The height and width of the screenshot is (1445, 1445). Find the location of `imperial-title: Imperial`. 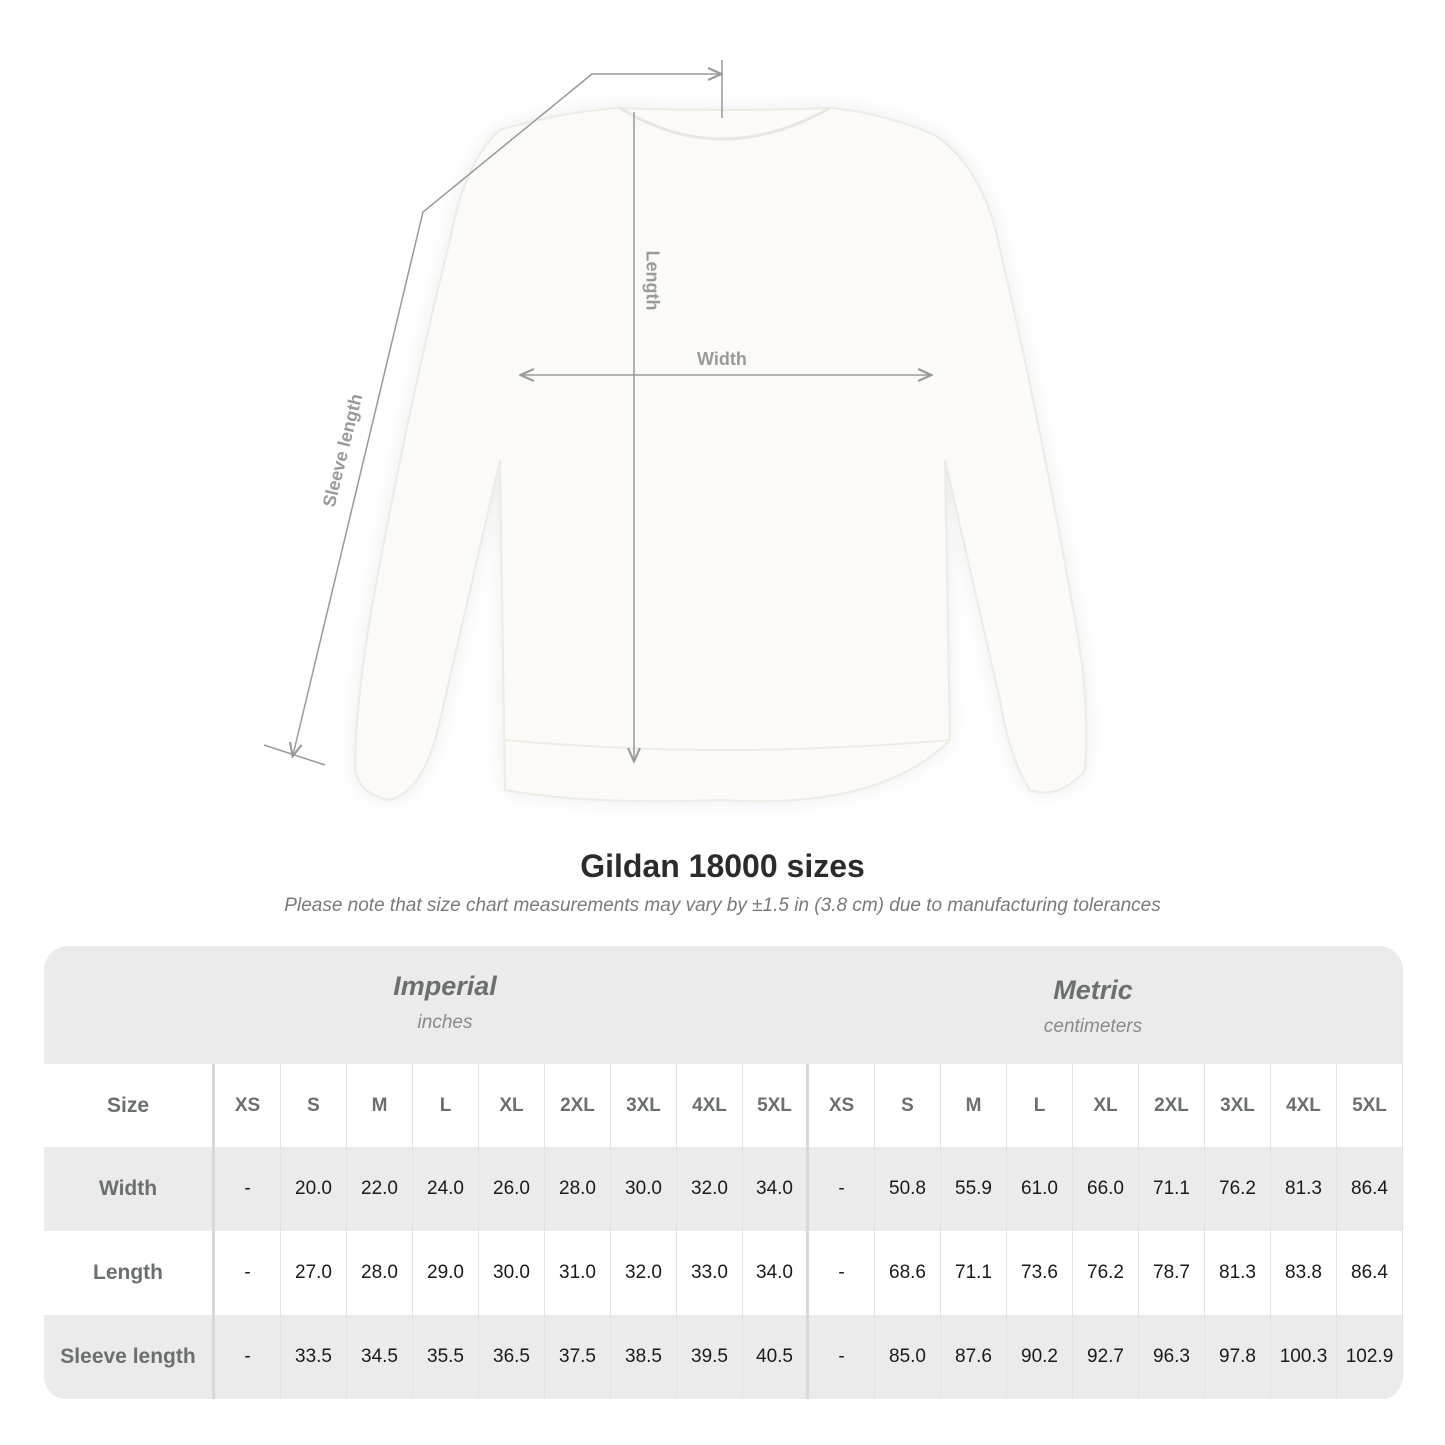

imperial-title: Imperial is located at coordinates (445, 986).